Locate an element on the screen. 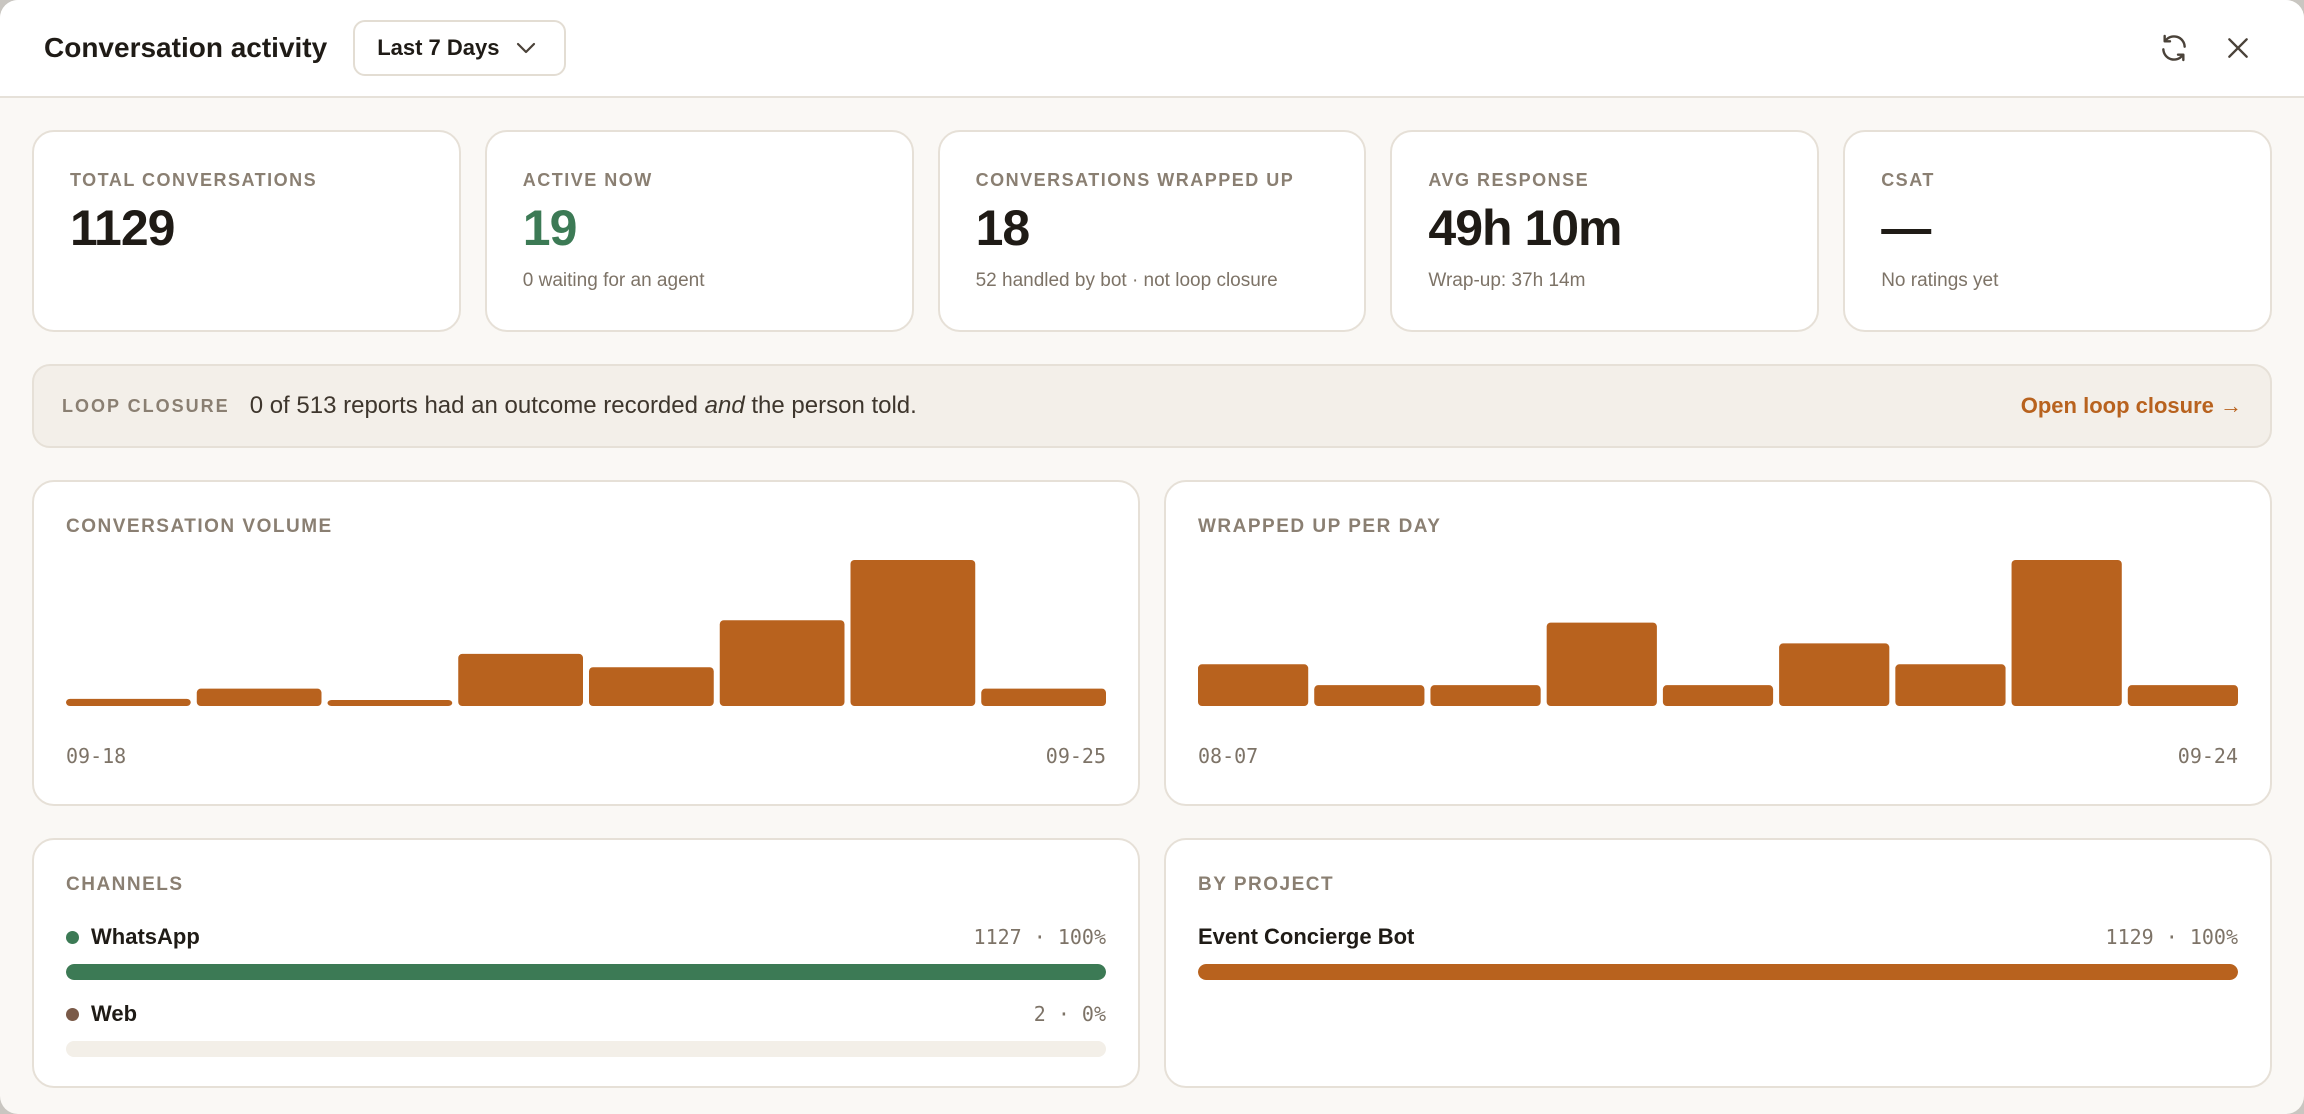 This screenshot has width=2304, height=1114. loop-text-emphasis: and is located at coordinates (724, 405).